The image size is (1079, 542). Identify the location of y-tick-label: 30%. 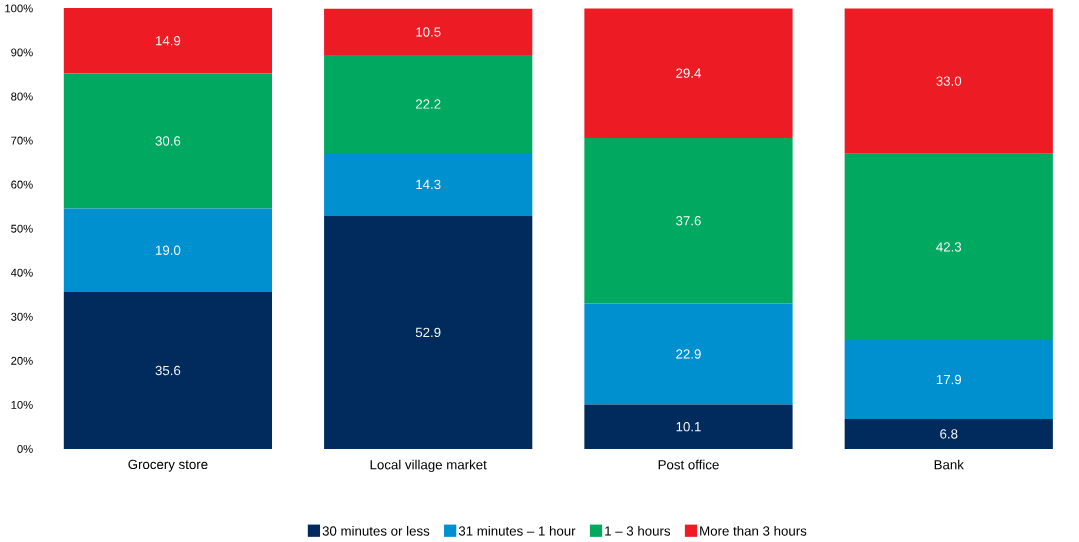
(22, 316).